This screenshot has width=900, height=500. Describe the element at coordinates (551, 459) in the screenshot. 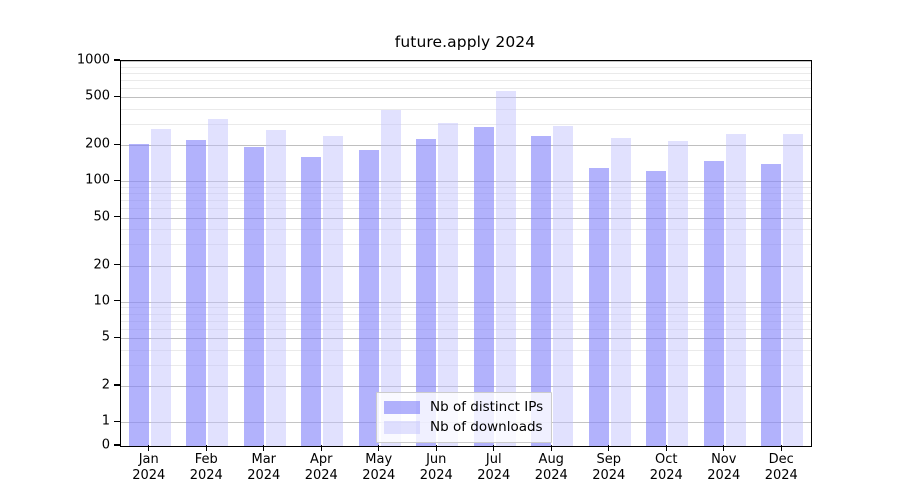

I see `x-axis-tick-month: Aug` at that location.